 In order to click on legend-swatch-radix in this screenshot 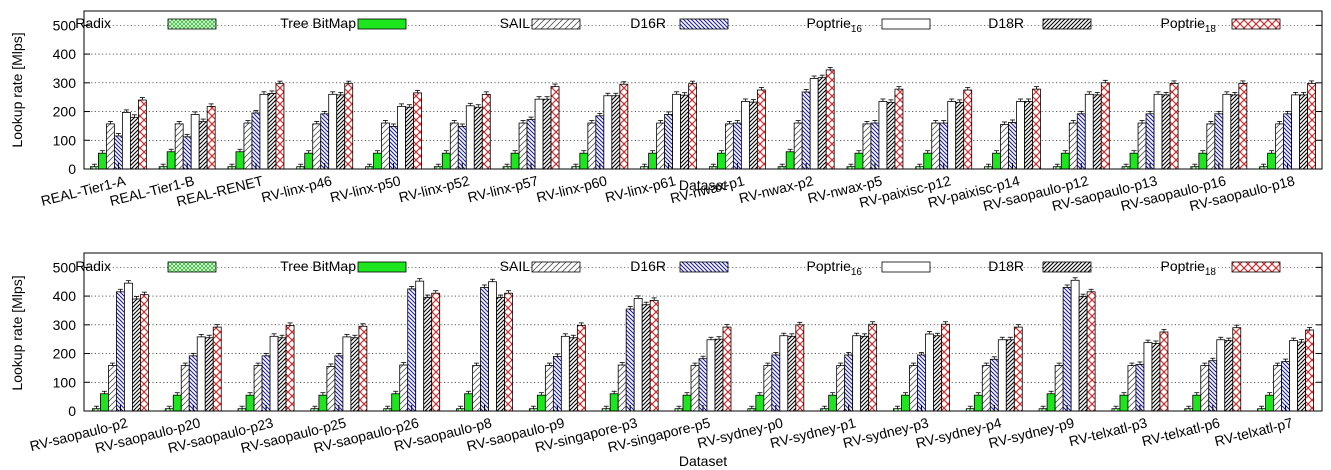, I will do `click(192, 24)`.